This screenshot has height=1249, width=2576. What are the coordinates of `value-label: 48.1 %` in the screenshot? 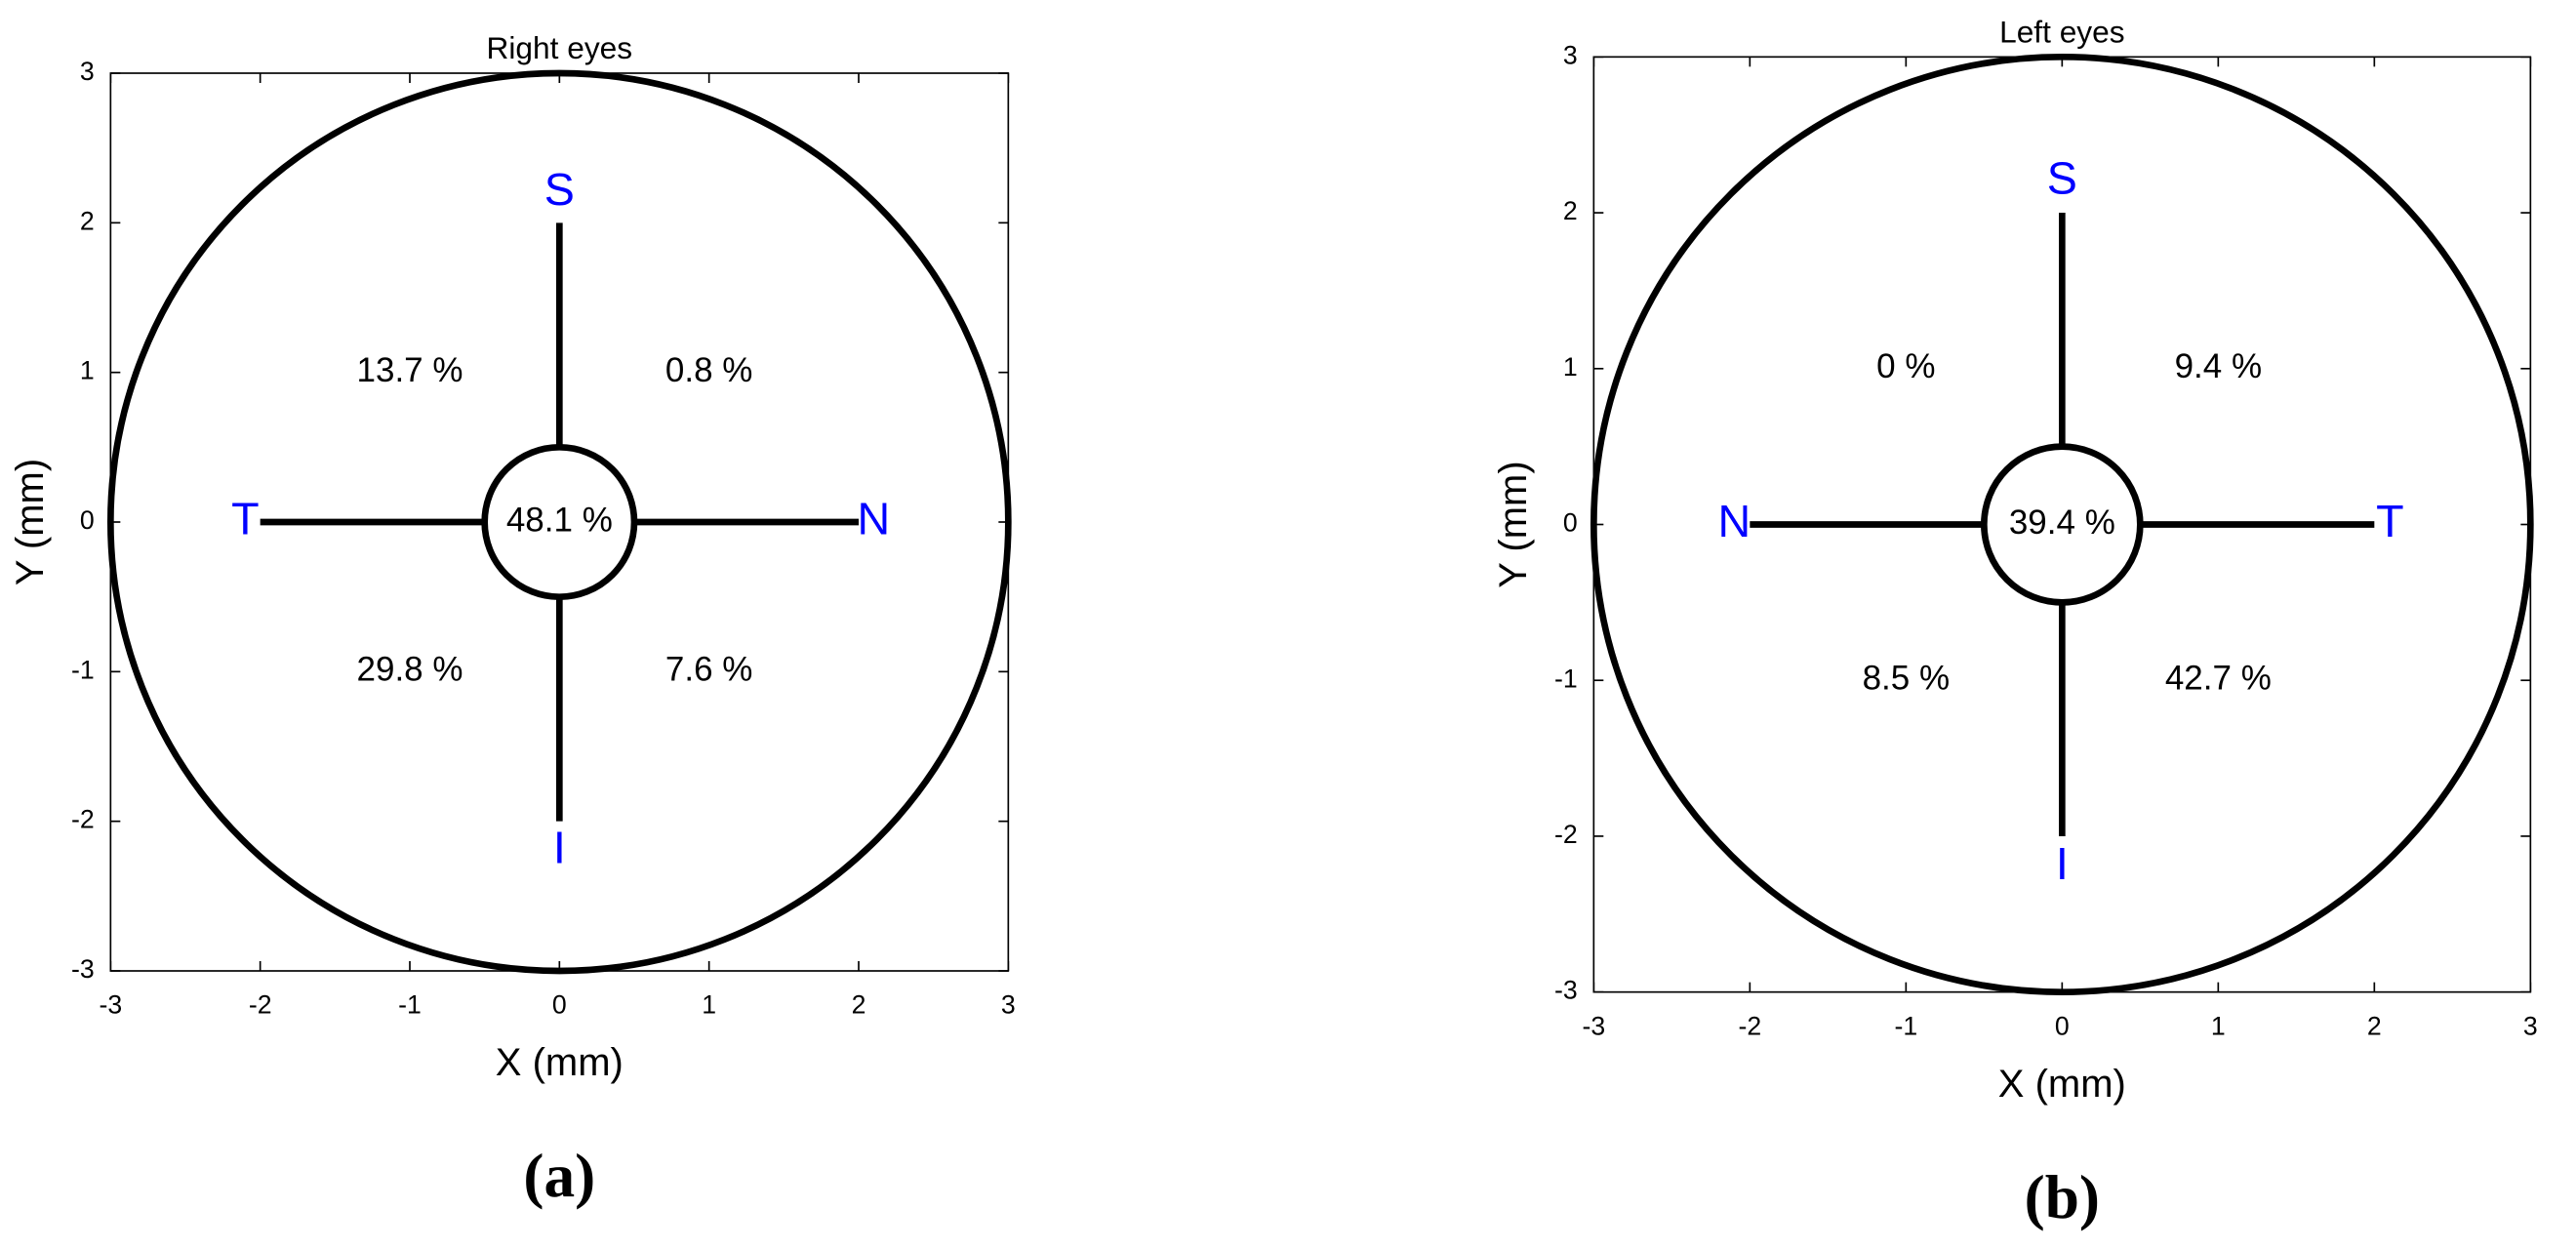 It's located at (559, 520).